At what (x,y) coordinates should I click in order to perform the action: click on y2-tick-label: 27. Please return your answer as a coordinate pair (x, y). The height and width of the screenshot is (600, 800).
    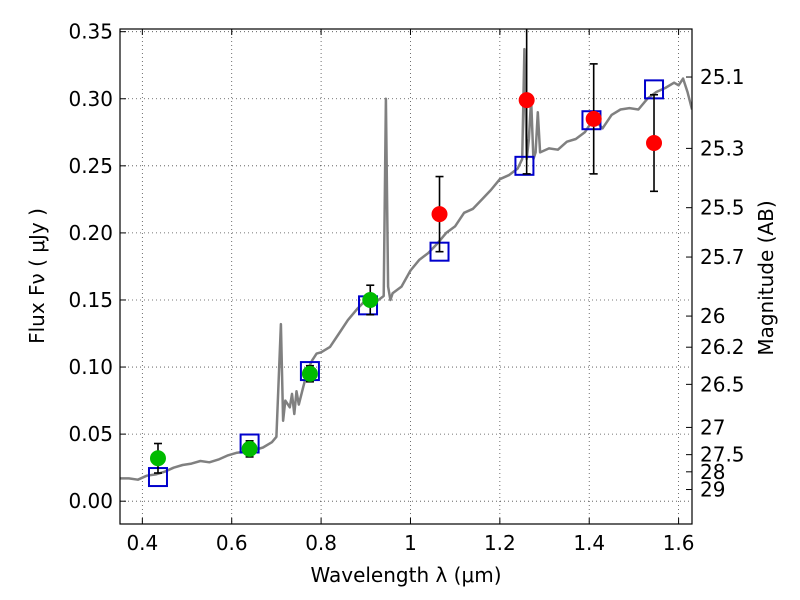
    Looking at the image, I should click on (712, 427).